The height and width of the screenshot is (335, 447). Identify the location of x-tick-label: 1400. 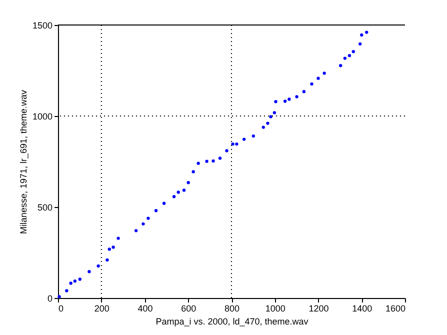
(362, 309).